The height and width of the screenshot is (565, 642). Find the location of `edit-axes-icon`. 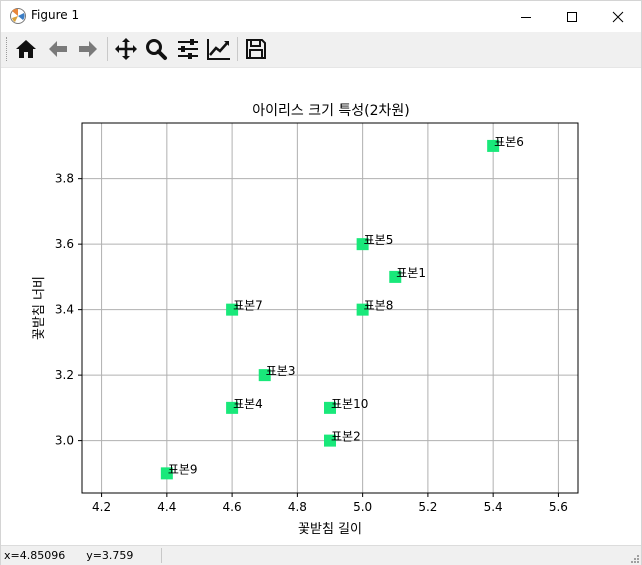

edit-axes-icon is located at coordinates (218, 49).